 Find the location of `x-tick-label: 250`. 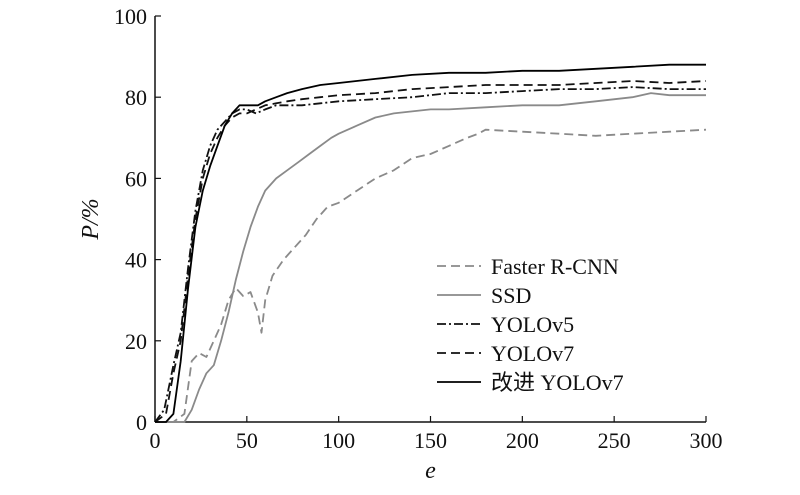

x-tick-label: 250 is located at coordinates (614, 440).